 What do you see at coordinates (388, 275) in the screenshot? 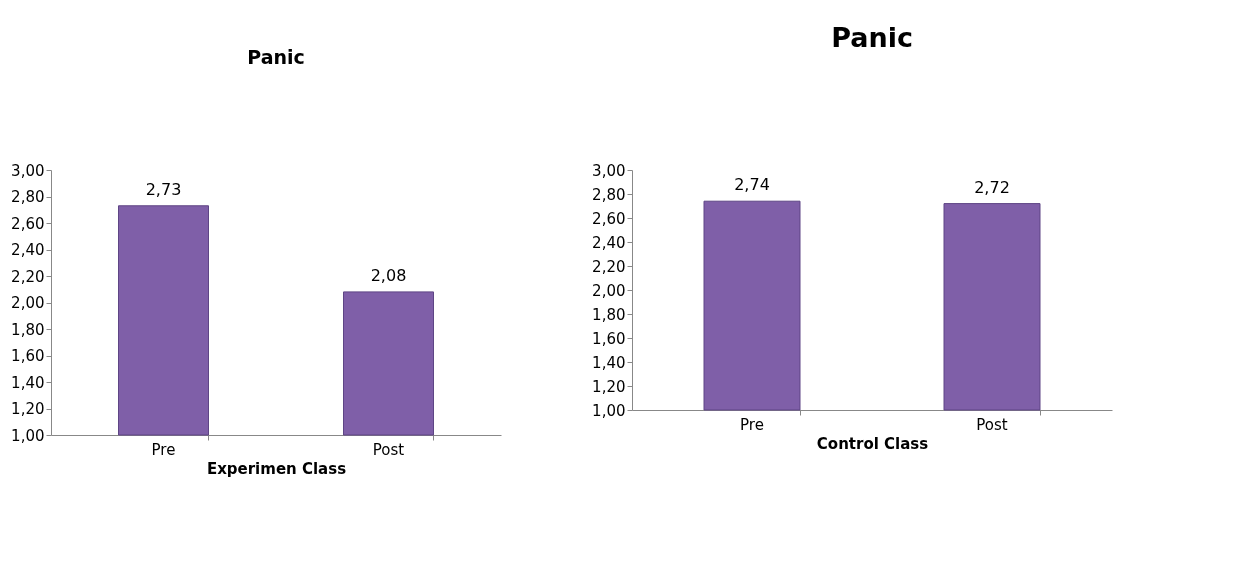
I see `data-label: 2,08` at bounding box center [388, 275].